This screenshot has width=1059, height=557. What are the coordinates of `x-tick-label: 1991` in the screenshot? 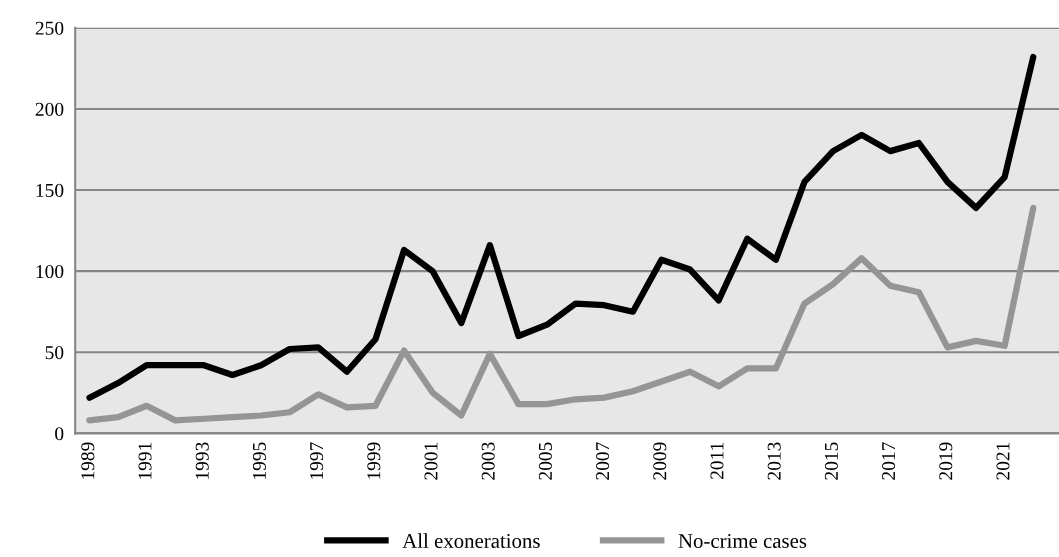 It's located at (145, 460).